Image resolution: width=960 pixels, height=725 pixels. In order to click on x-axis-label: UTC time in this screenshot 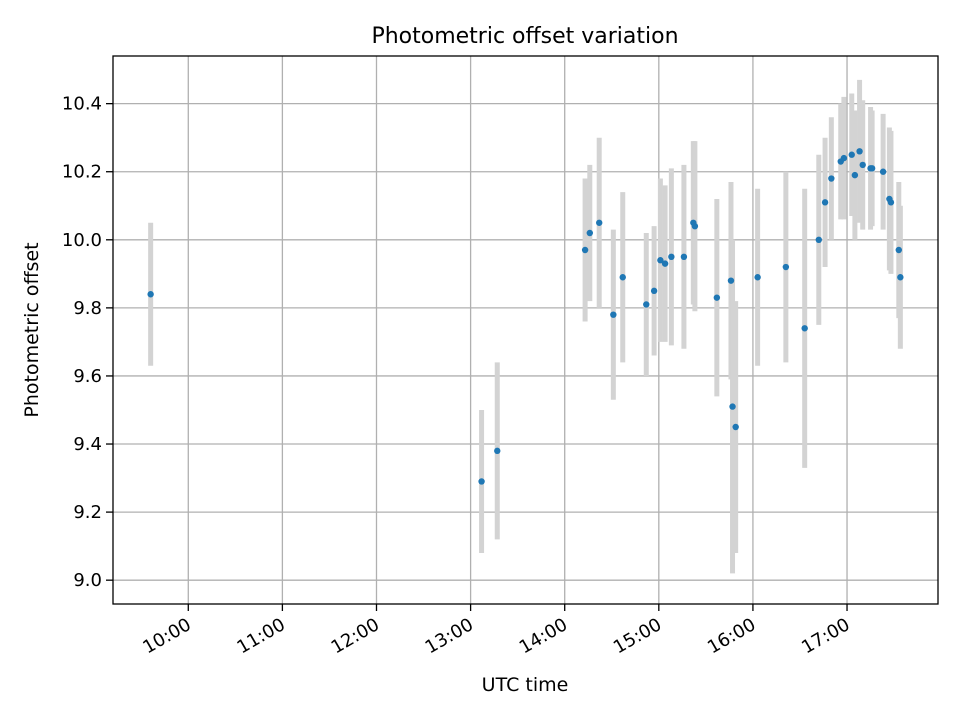, I will do `click(525, 685)`.